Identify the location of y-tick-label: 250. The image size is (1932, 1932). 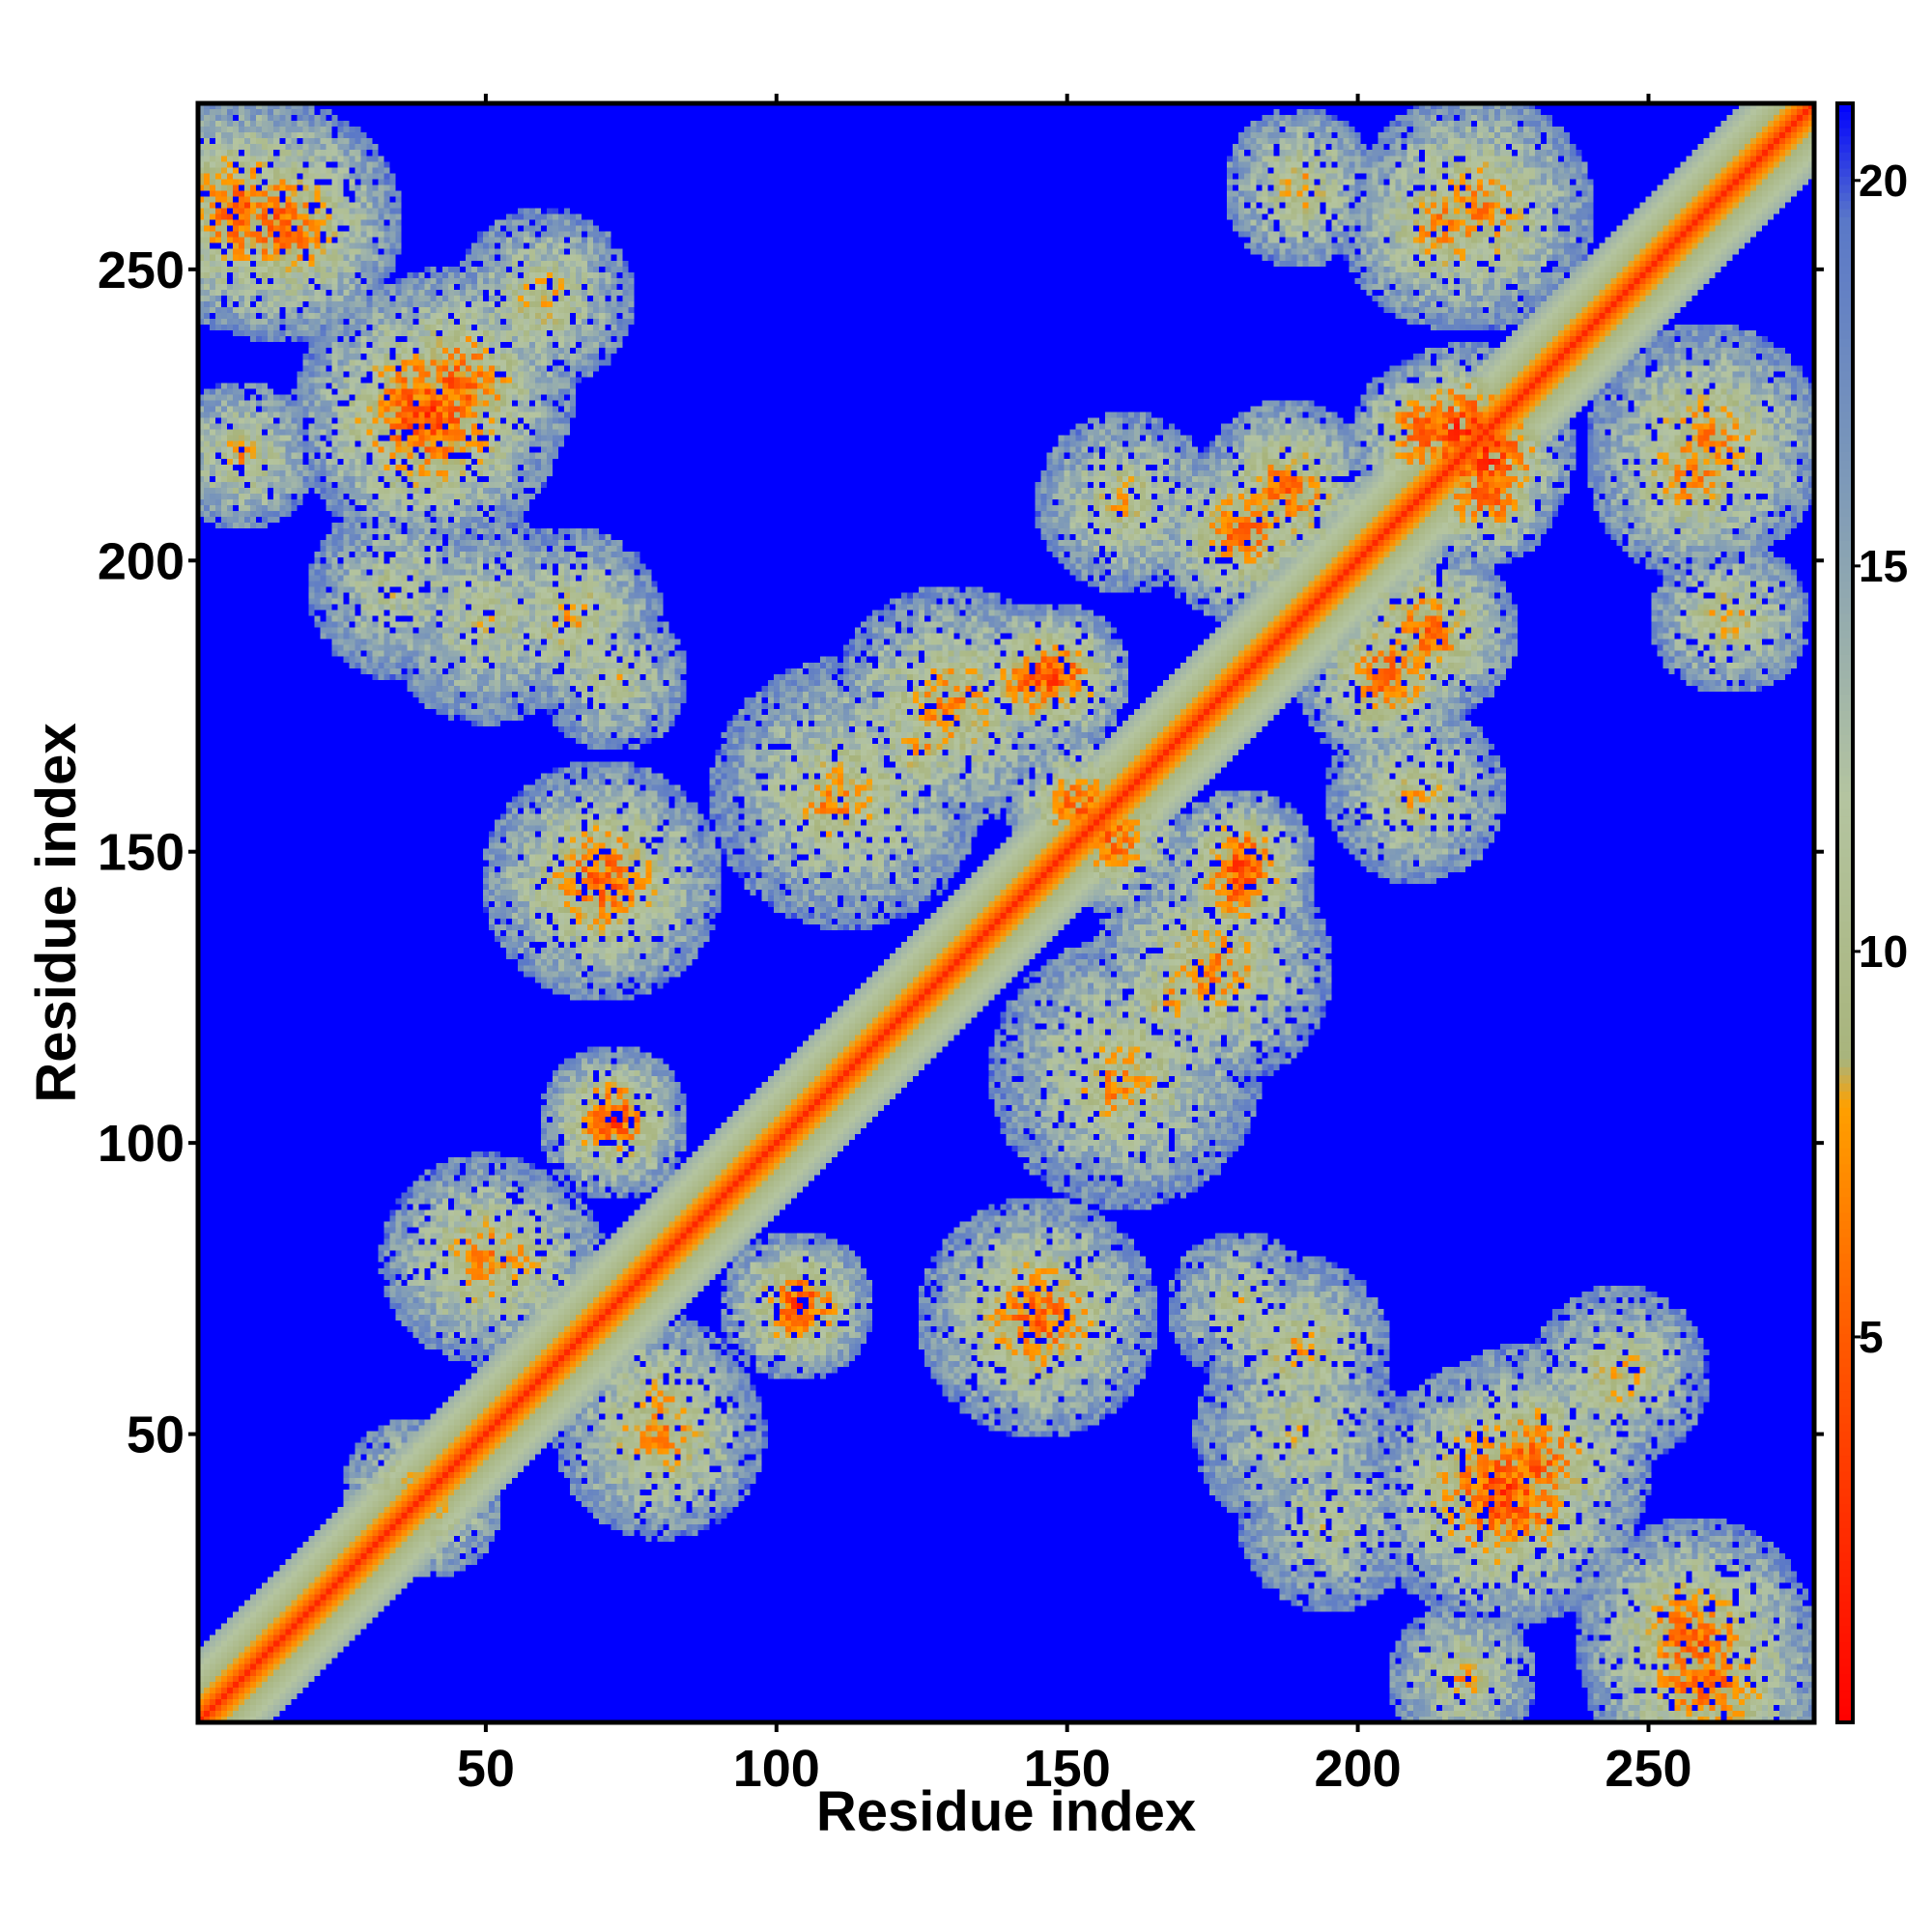
(141, 270).